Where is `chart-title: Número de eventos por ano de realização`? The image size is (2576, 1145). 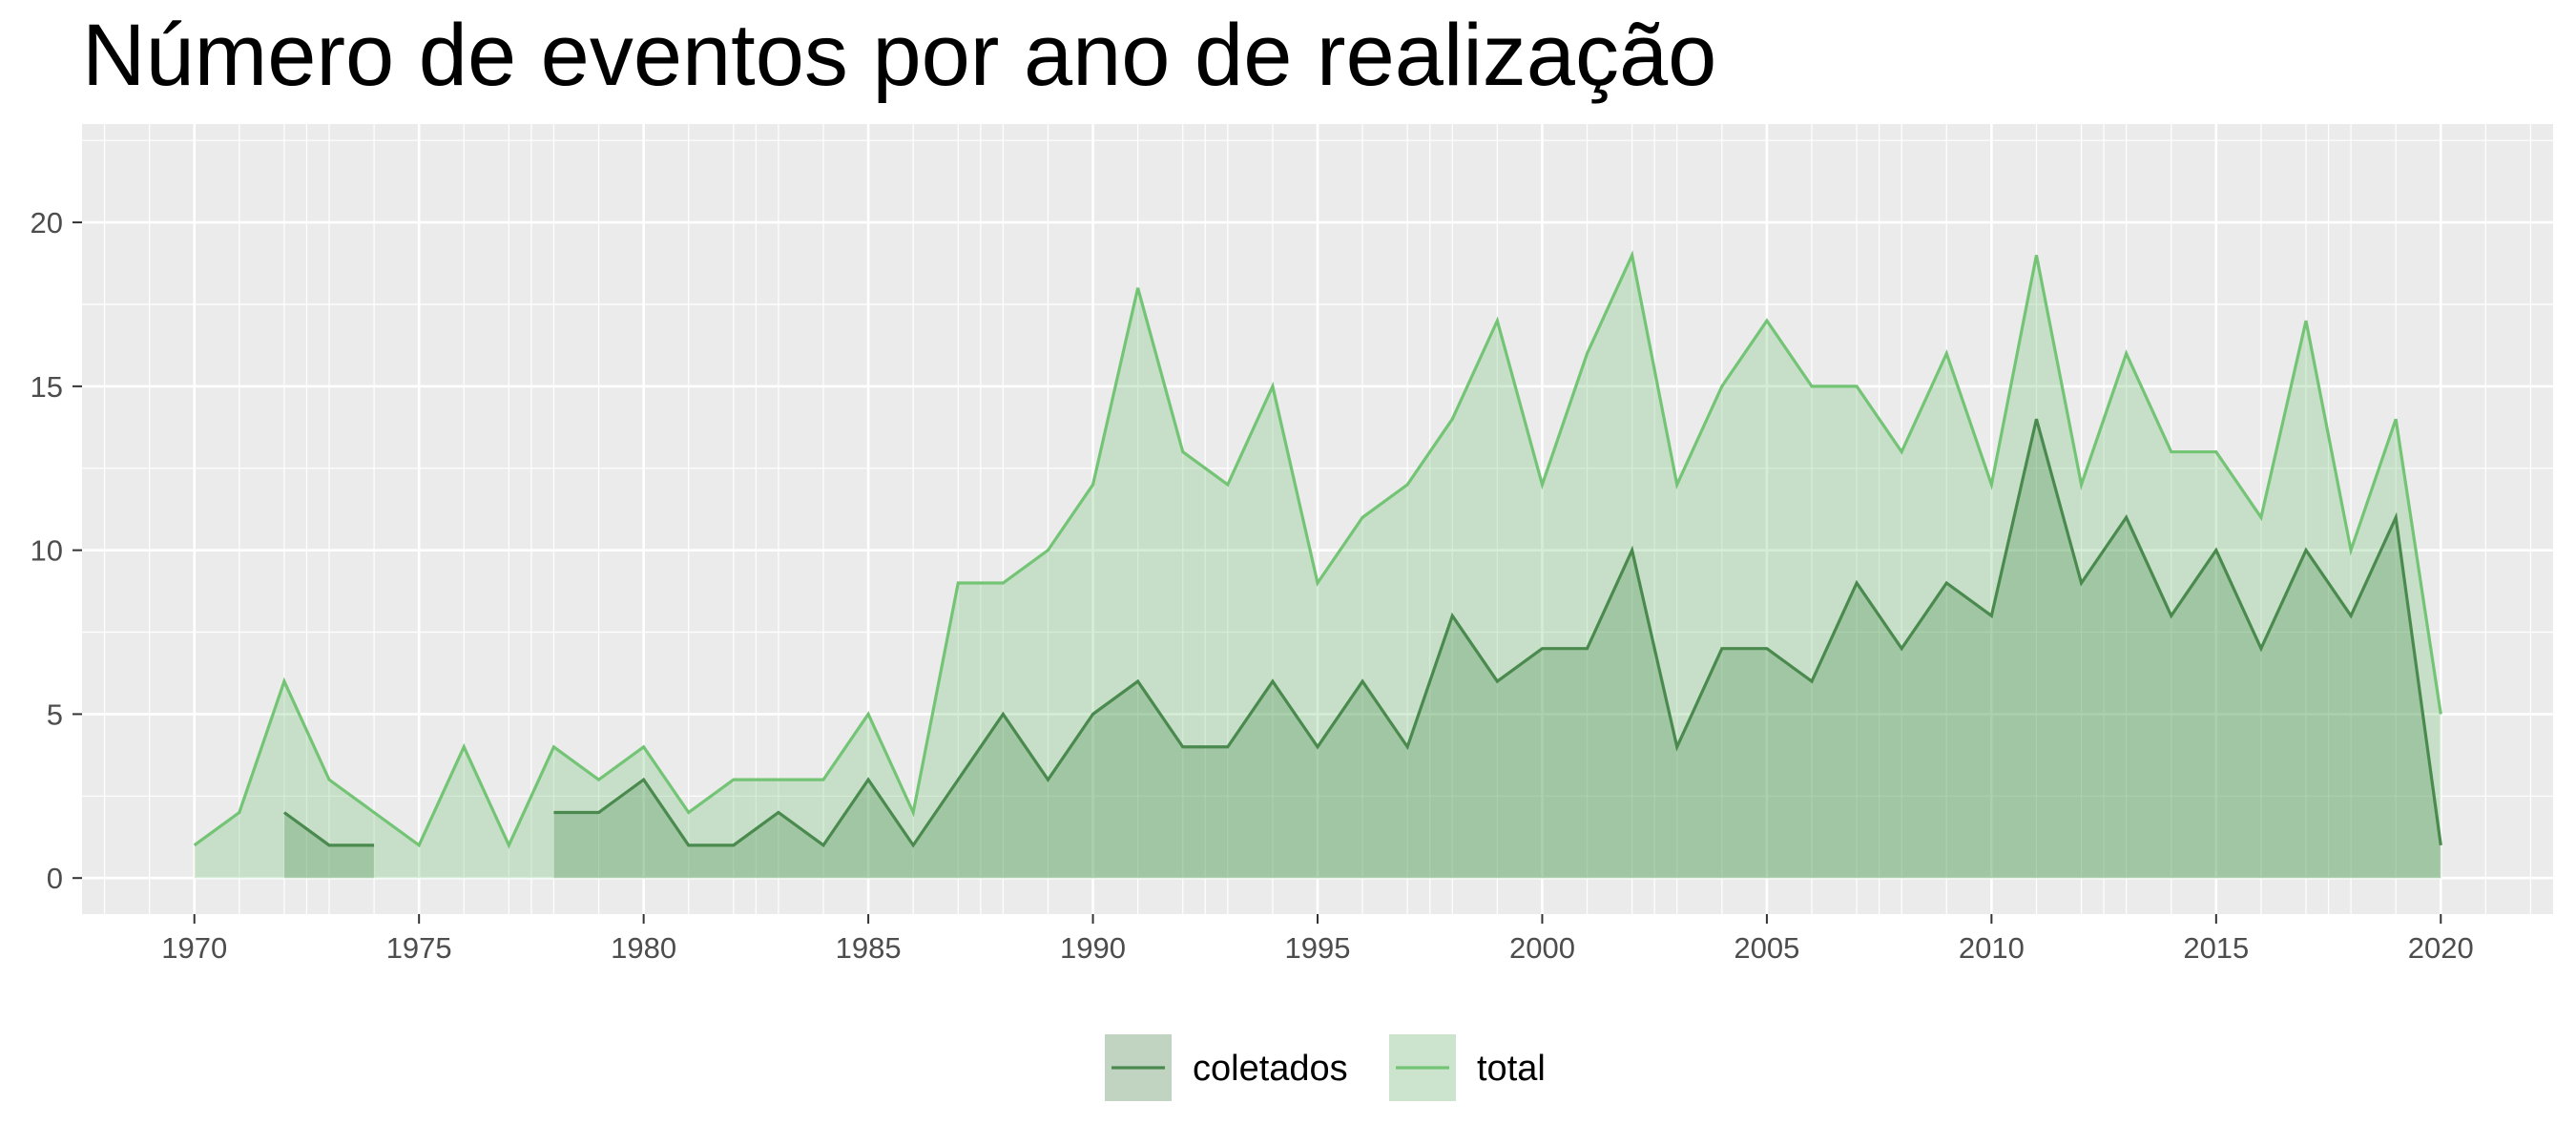 chart-title: Número de eventos por ano de realização is located at coordinates (899, 55).